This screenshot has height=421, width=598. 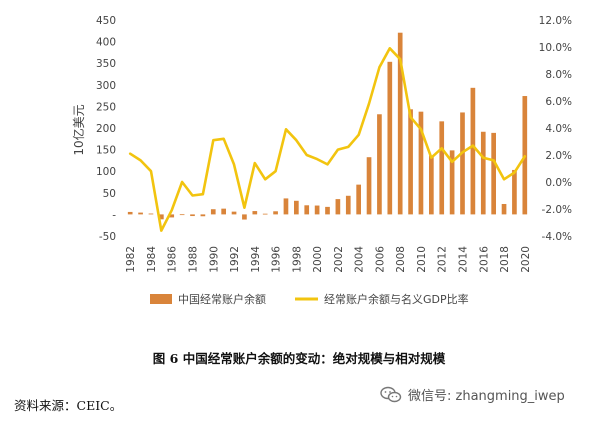 I want to click on y-tick-label: -, so click(x=114, y=215).